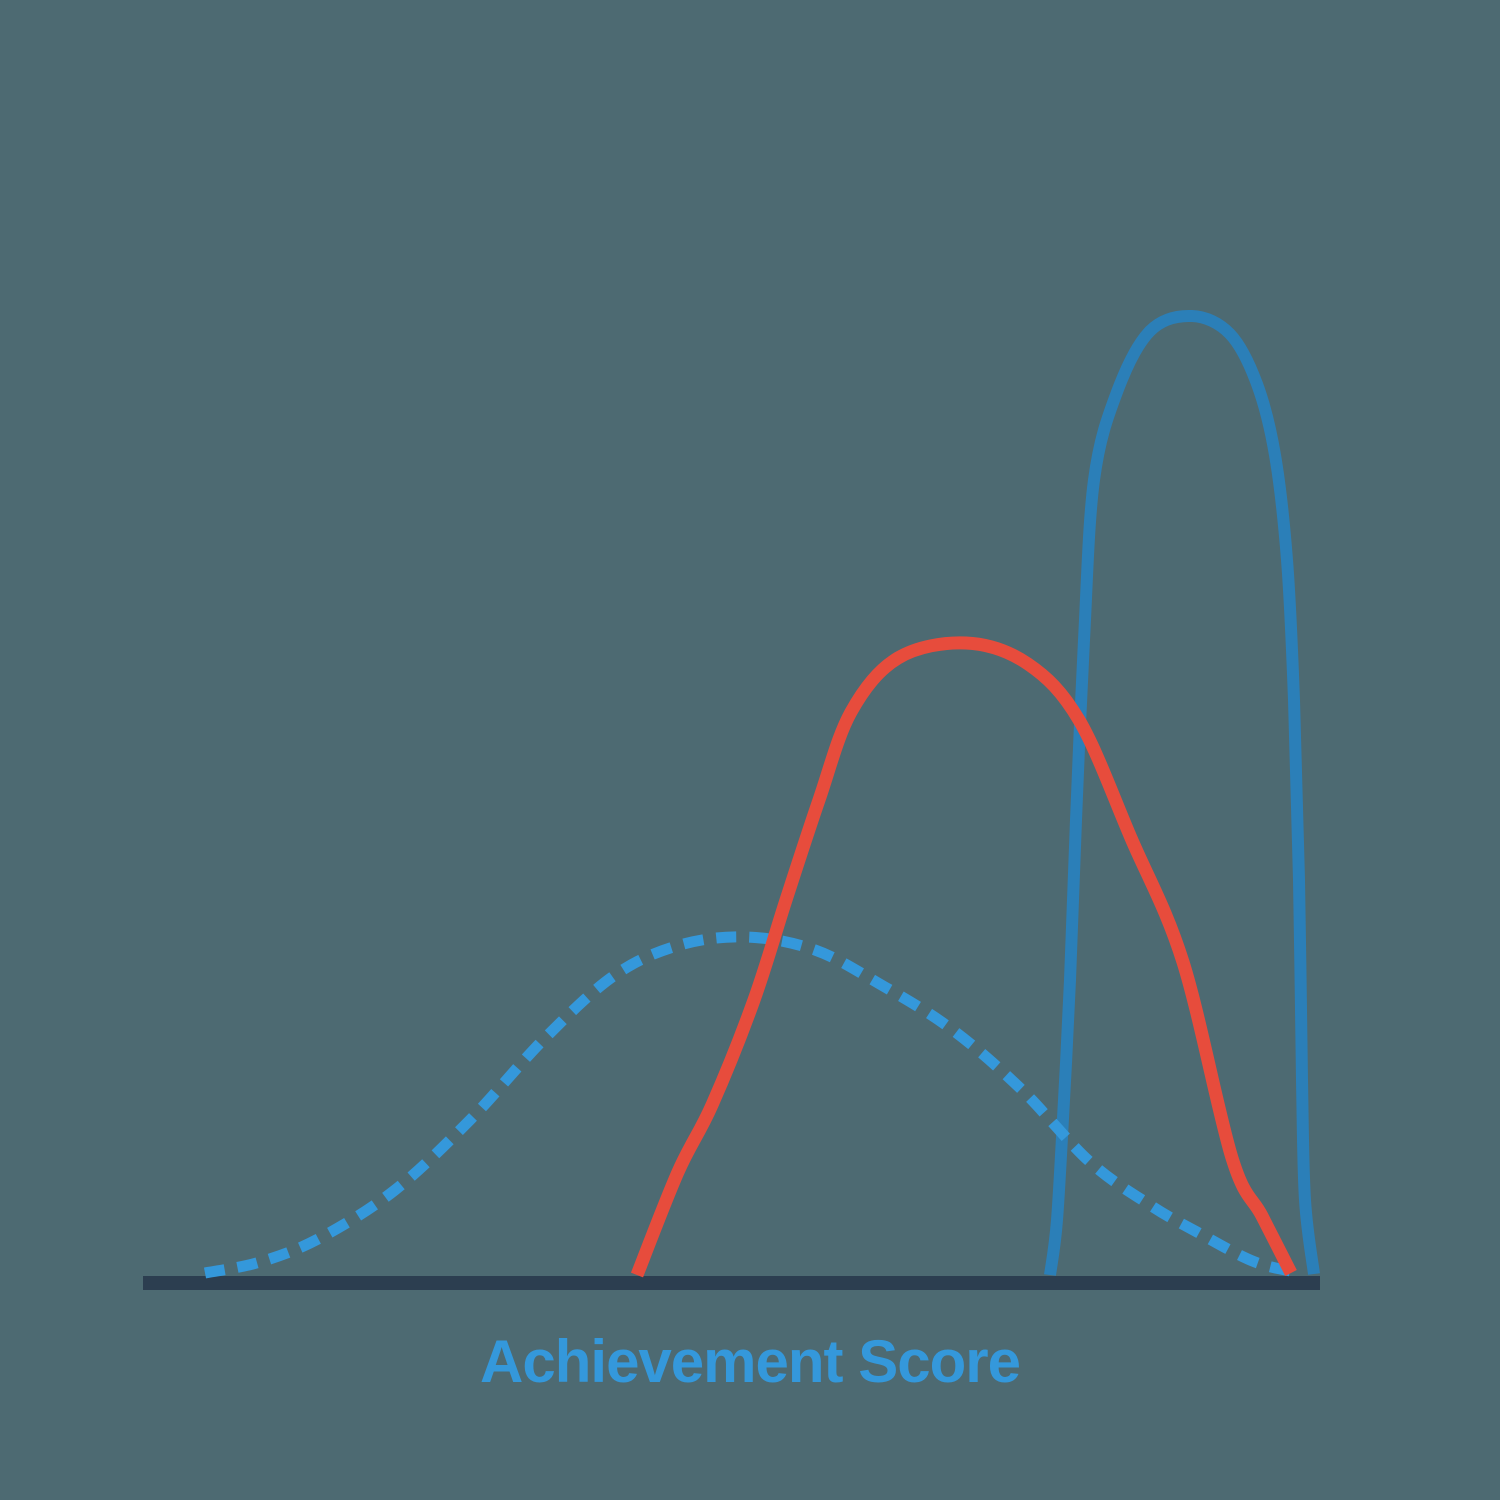 Image resolution: width=1500 pixels, height=1500 pixels. What do you see at coordinates (731, 1283) in the screenshot?
I see `x-axis-line` at bounding box center [731, 1283].